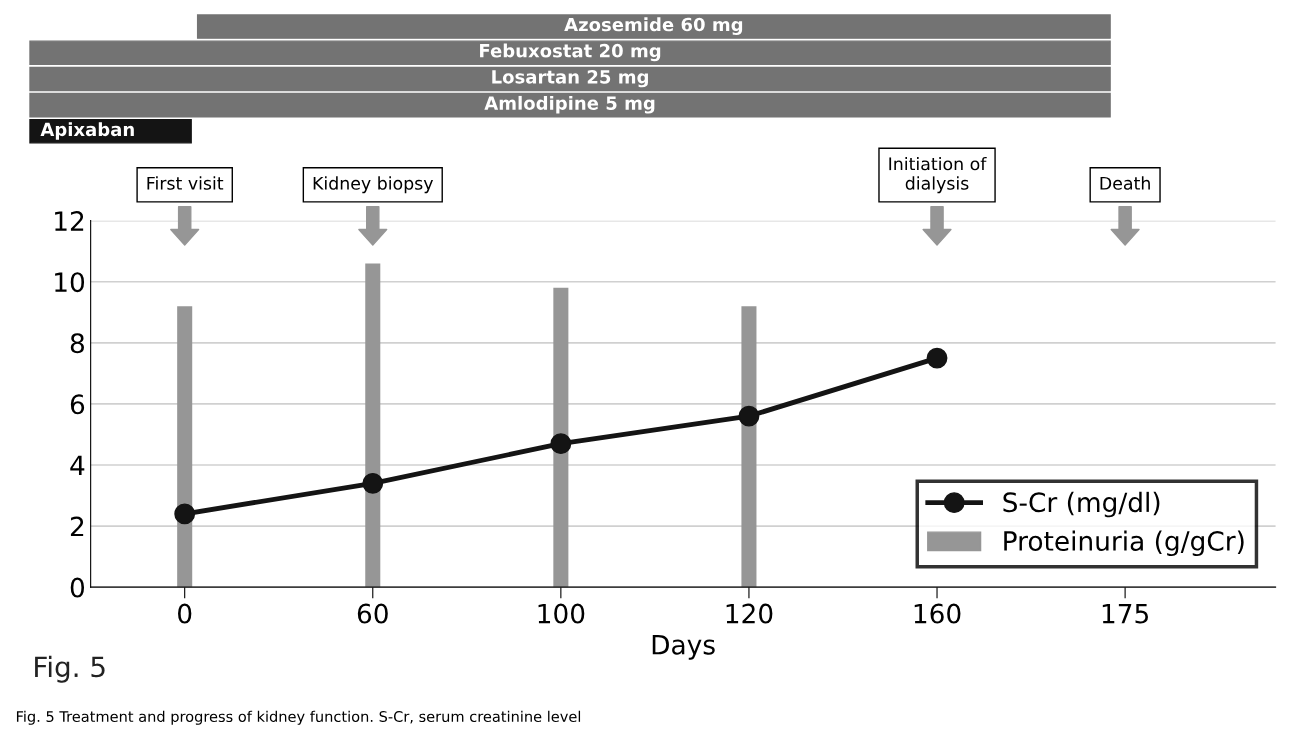  I want to click on text: Apixaban, so click(87, 131).